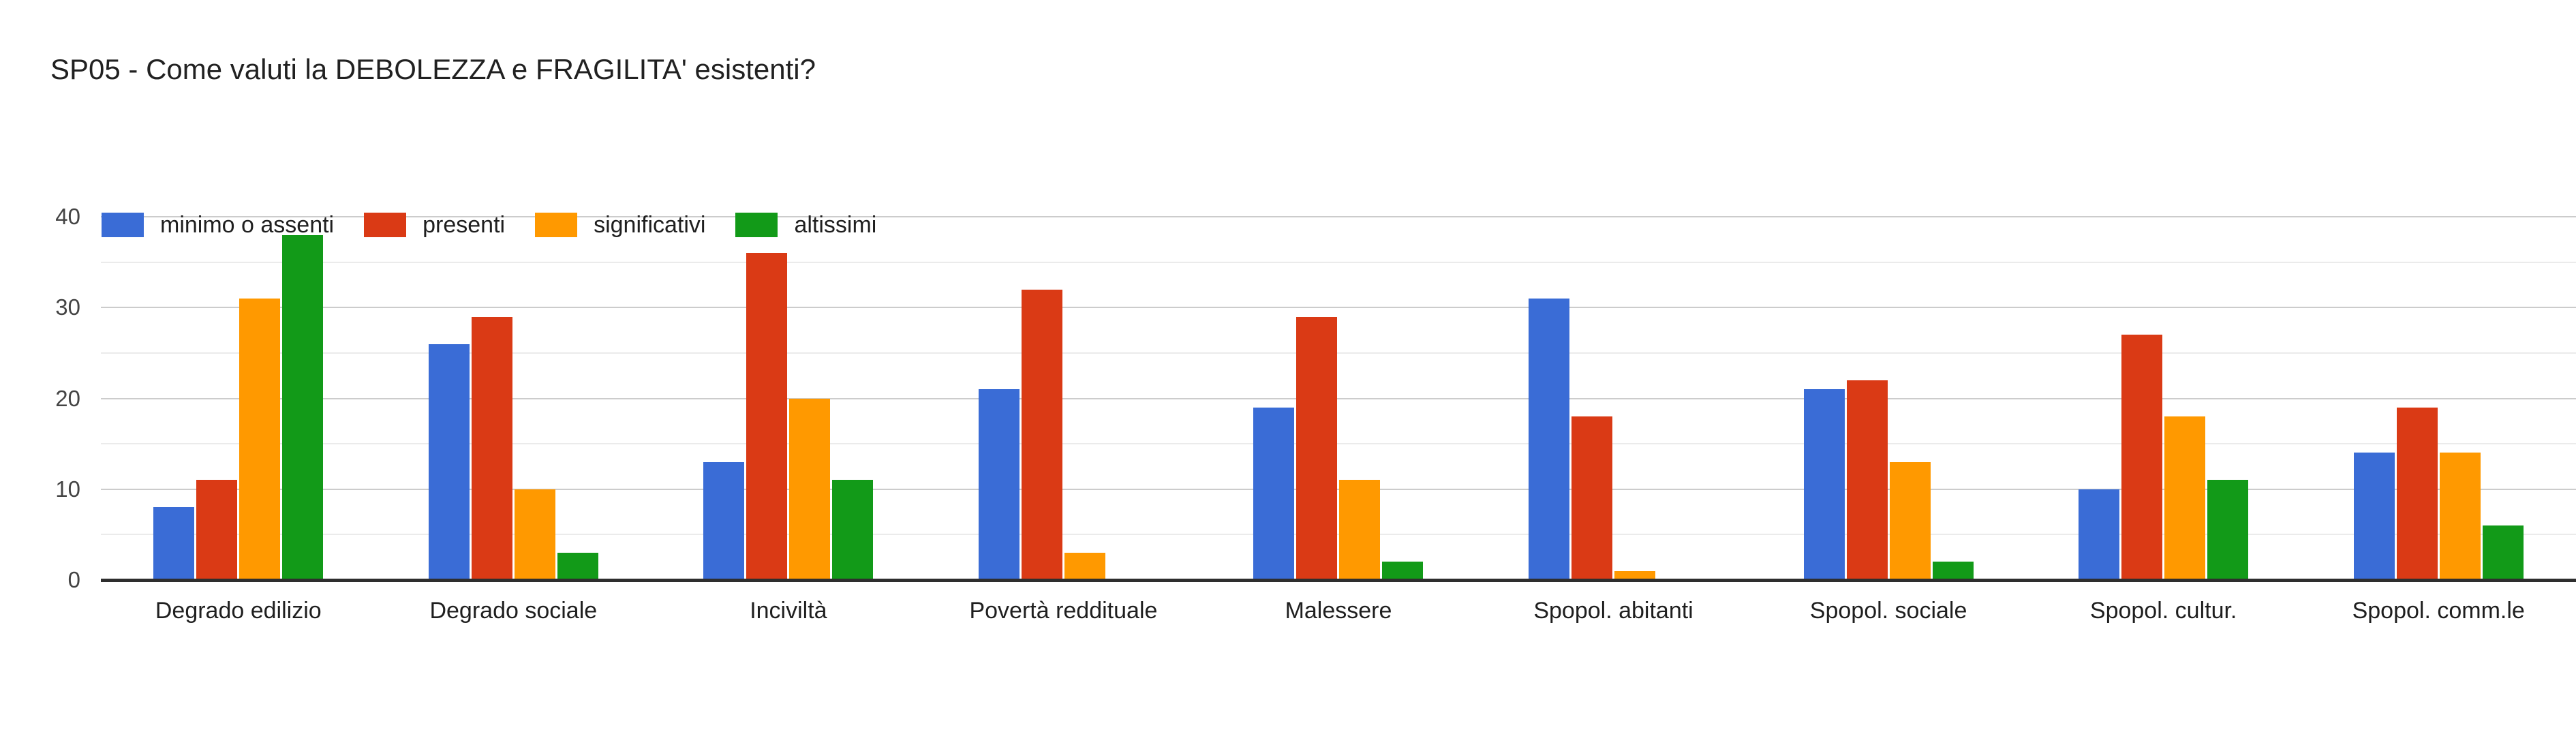  Describe the element at coordinates (2163, 611) in the screenshot. I see `category-label: Spopol. cultur.` at that location.